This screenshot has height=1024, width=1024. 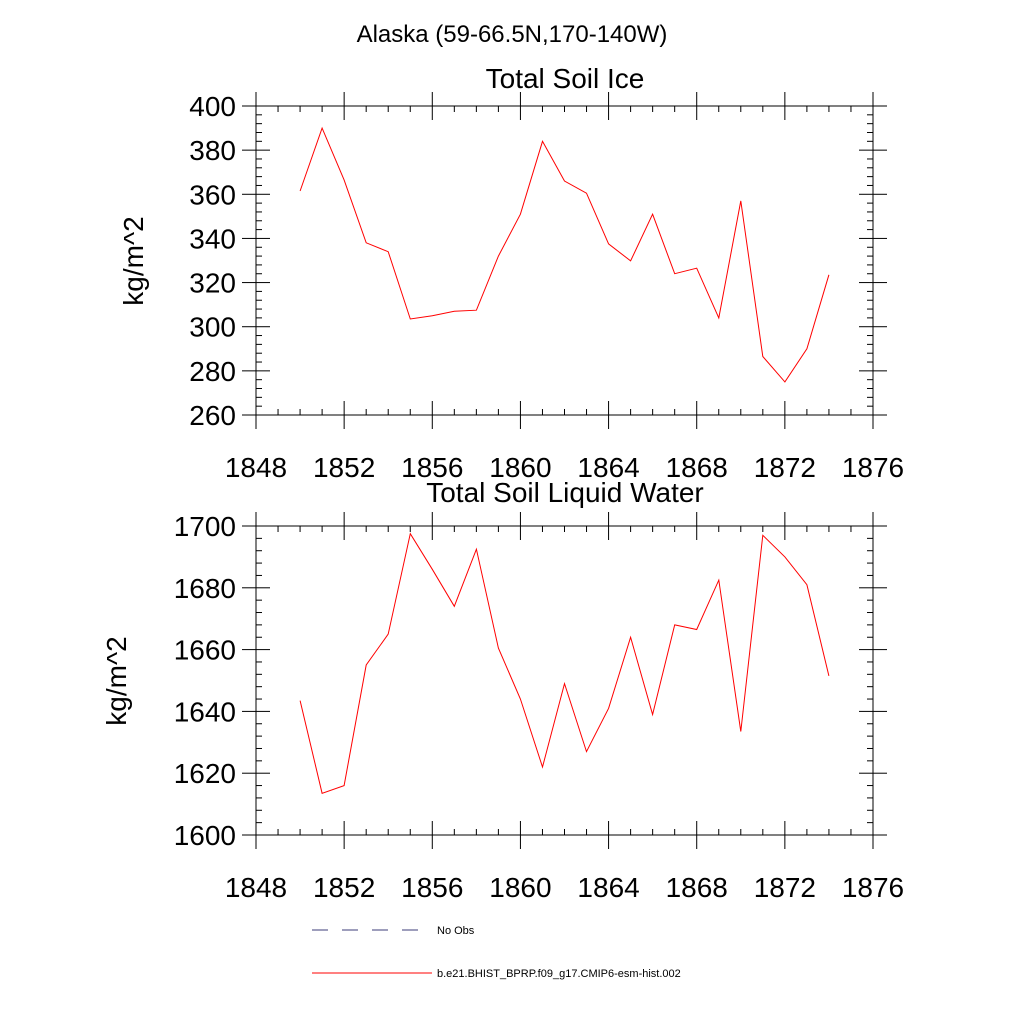 I want to click on y-tick-label: 340, so click(x=212, y=238).